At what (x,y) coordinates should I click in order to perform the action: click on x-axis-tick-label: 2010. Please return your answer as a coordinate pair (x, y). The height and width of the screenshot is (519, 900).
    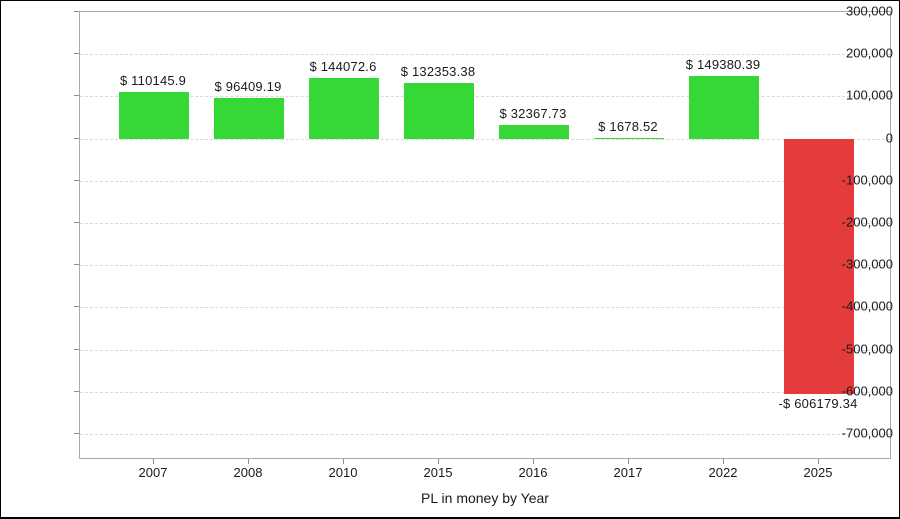
    Looking at the image, I should click on (343, 472).